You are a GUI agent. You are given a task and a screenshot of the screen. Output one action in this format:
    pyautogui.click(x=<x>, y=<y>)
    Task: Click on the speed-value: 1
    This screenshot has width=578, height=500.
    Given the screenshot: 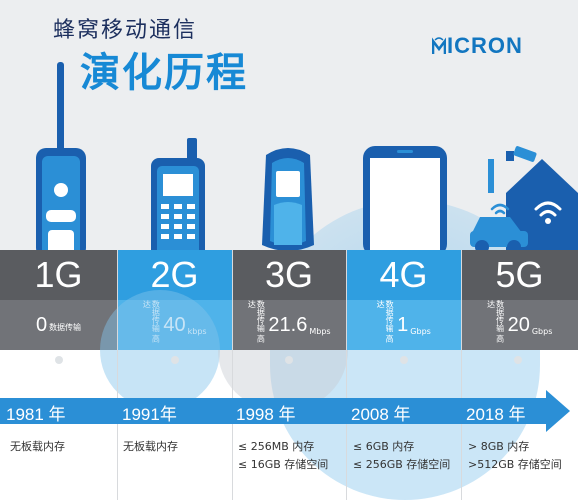 What is the action you would take?
    pyautogui.click(x=403, y=324)
    